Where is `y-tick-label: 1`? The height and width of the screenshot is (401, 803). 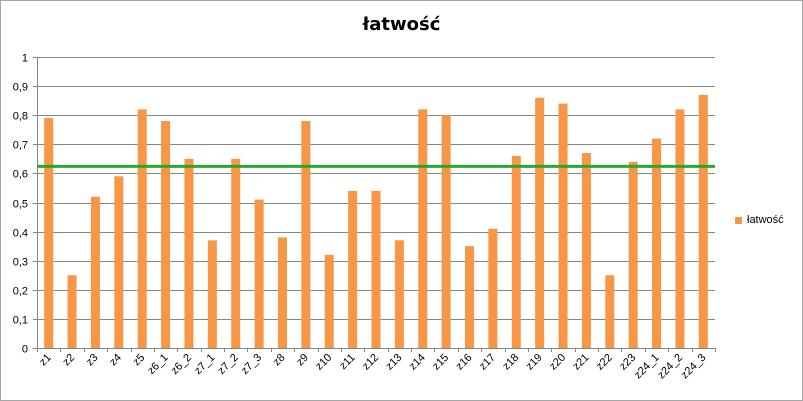 y-tick-label: 1 is located at coordinates (25, 59).